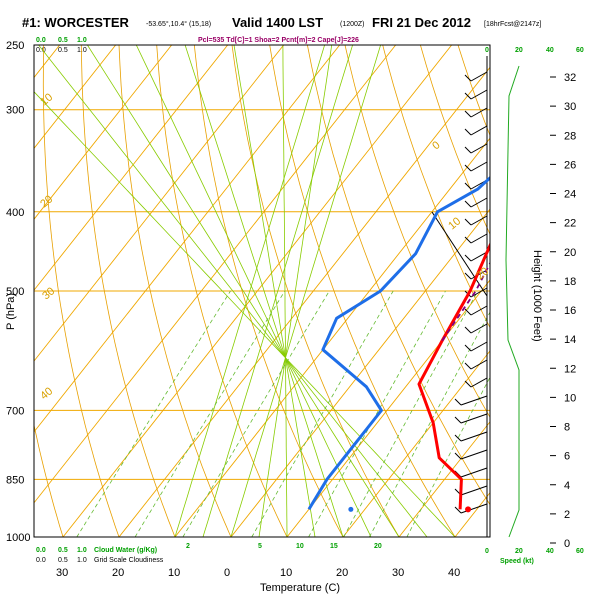  Describe the element at coordinates (352, 24) in the screenshot. I see `utc-time: (1200Z)` at that location.